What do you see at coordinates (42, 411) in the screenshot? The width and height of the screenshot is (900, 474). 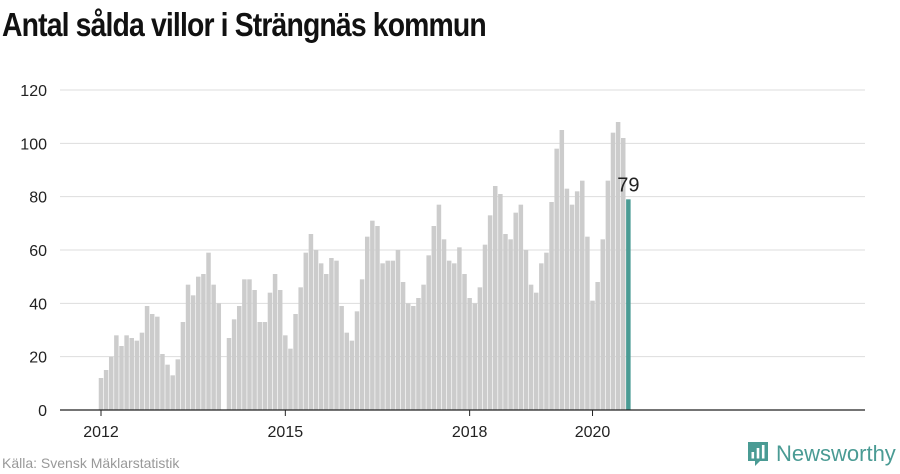 I see `y-tick-label: 0` at bounding box center [42, 411].